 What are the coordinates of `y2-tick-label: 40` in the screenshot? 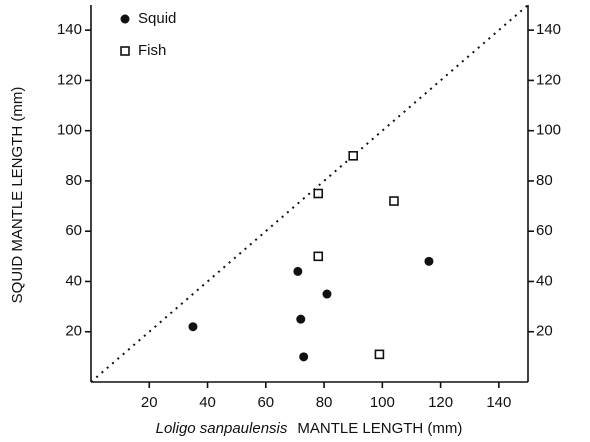 It's located at (544, 280).